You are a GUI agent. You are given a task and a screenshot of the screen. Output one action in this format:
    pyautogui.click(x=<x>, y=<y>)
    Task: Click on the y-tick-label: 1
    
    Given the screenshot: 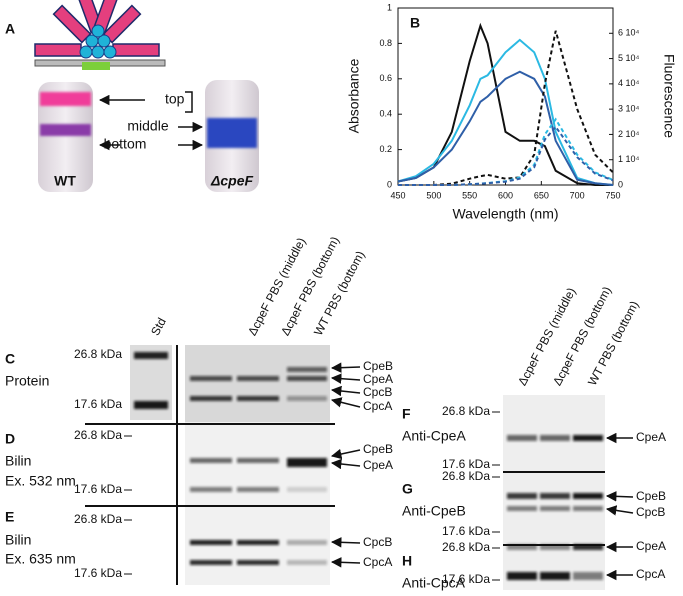 What is the action you would take?
    pyautogui.click(x=389, y=7)
    